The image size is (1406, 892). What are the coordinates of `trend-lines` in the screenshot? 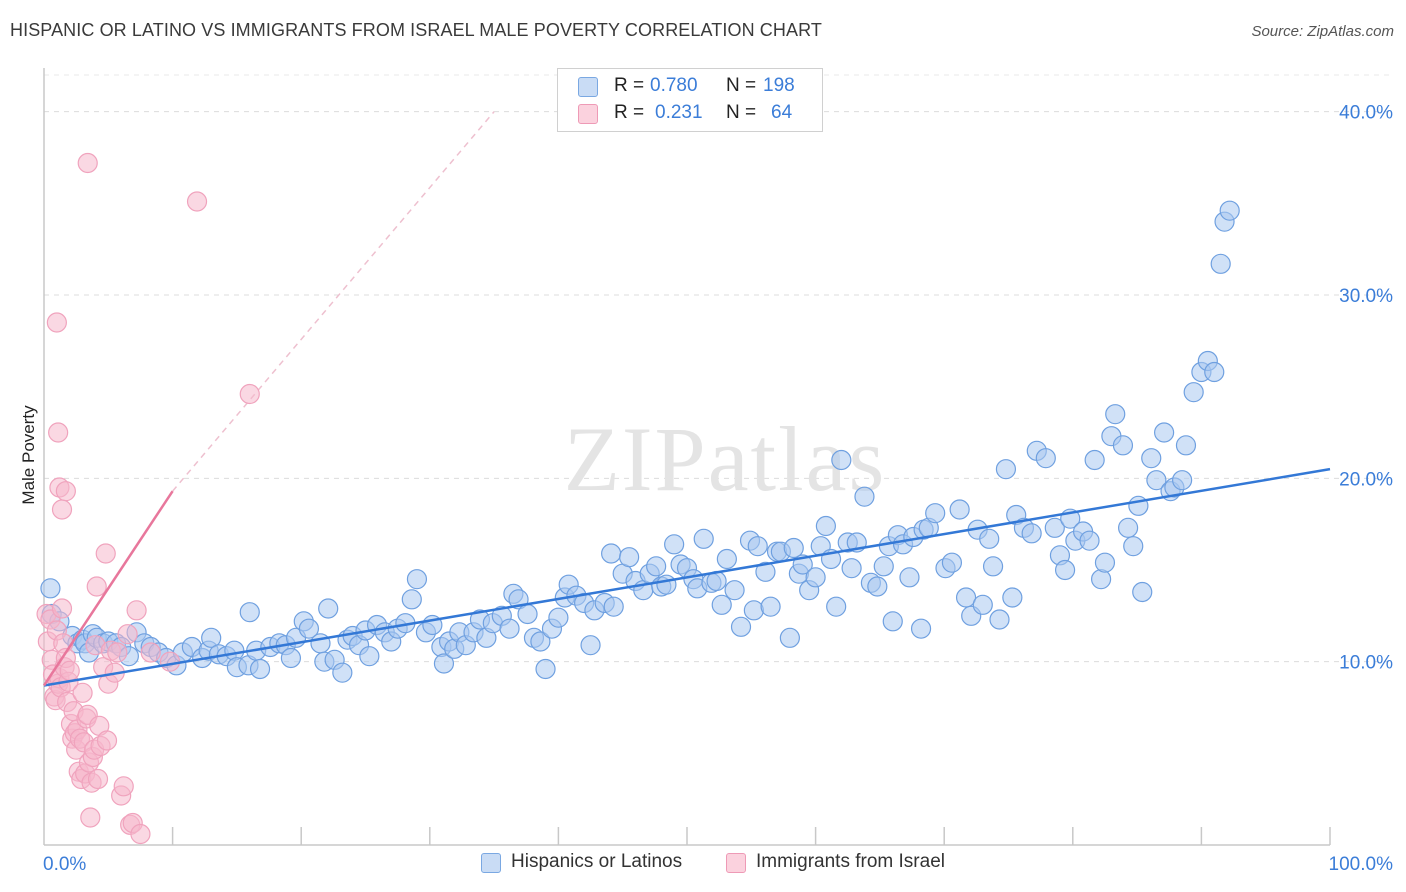 It's located at (333, 301).